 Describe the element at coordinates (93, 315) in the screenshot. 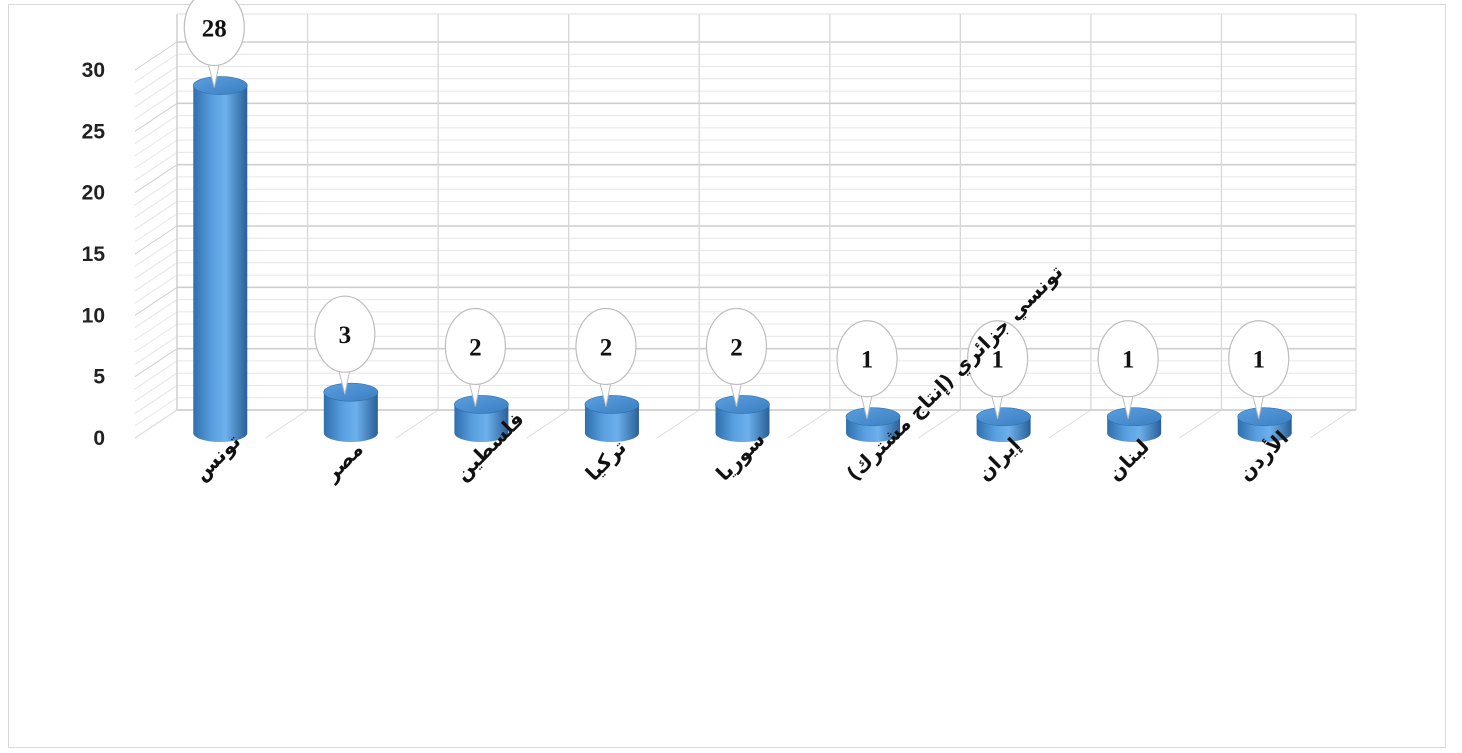

I see `y-tick-label: 10` at that location.